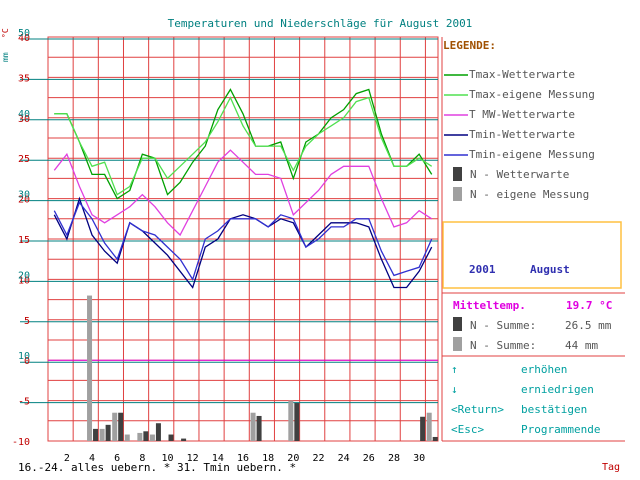  I want to click on key-label: <Return>, so click(477, 409).